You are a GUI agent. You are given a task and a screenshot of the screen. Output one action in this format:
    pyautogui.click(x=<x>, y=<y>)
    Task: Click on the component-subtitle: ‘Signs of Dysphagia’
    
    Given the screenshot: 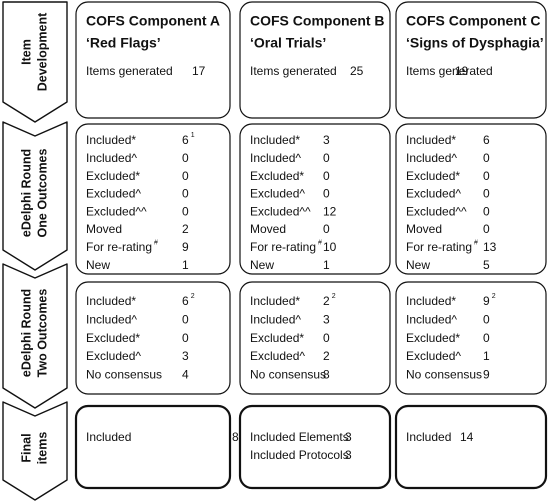 What is the action you would take?
    pyautogui.click(x=475, y=43)
    